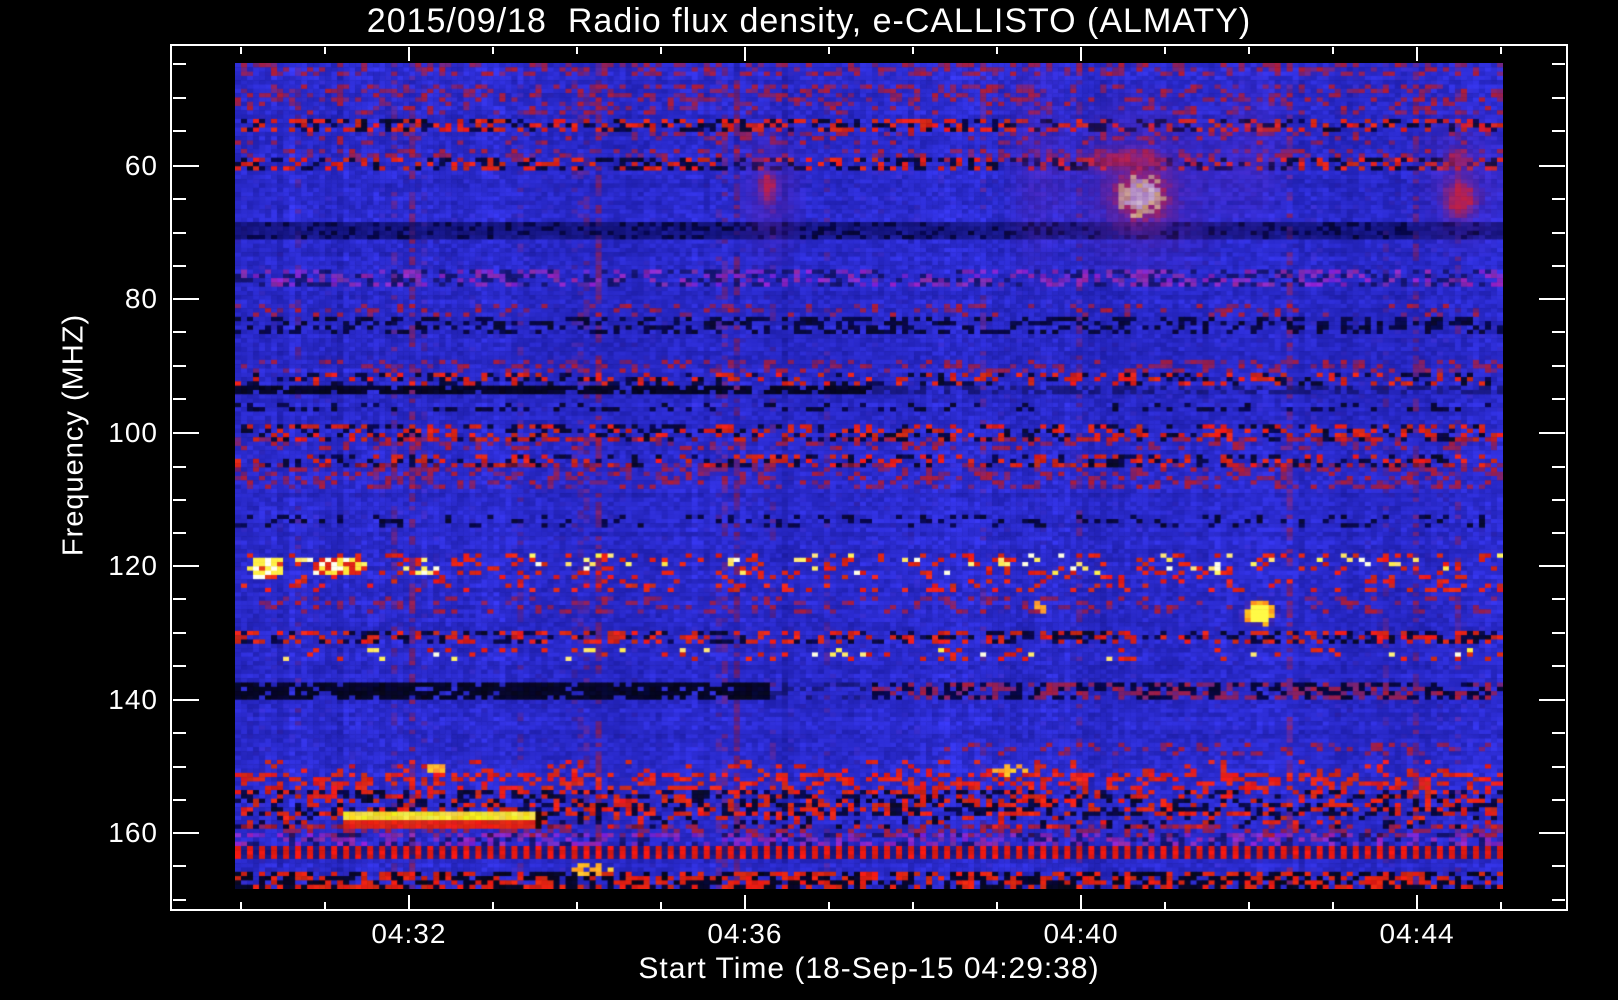 Image resolution: width=1618 pixels, height=1000 pixels. What do you see at coordinates (141, 298) in the screenshot?
I see `y-tick-label: 80` at bounding box center [141, 298].